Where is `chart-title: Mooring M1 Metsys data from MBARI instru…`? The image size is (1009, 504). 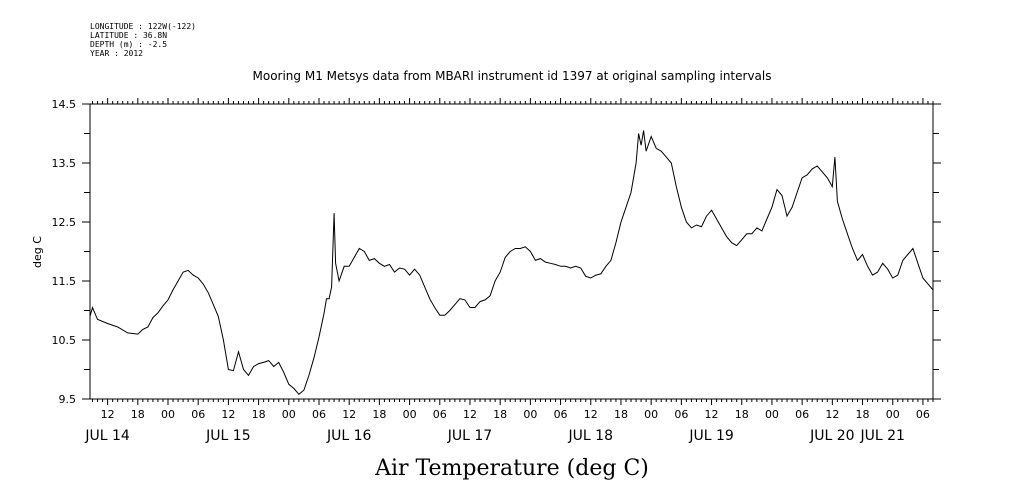
chart-title: Mooring M1 Metsys data from MBARI instru… is located at coordinates (512, 76).